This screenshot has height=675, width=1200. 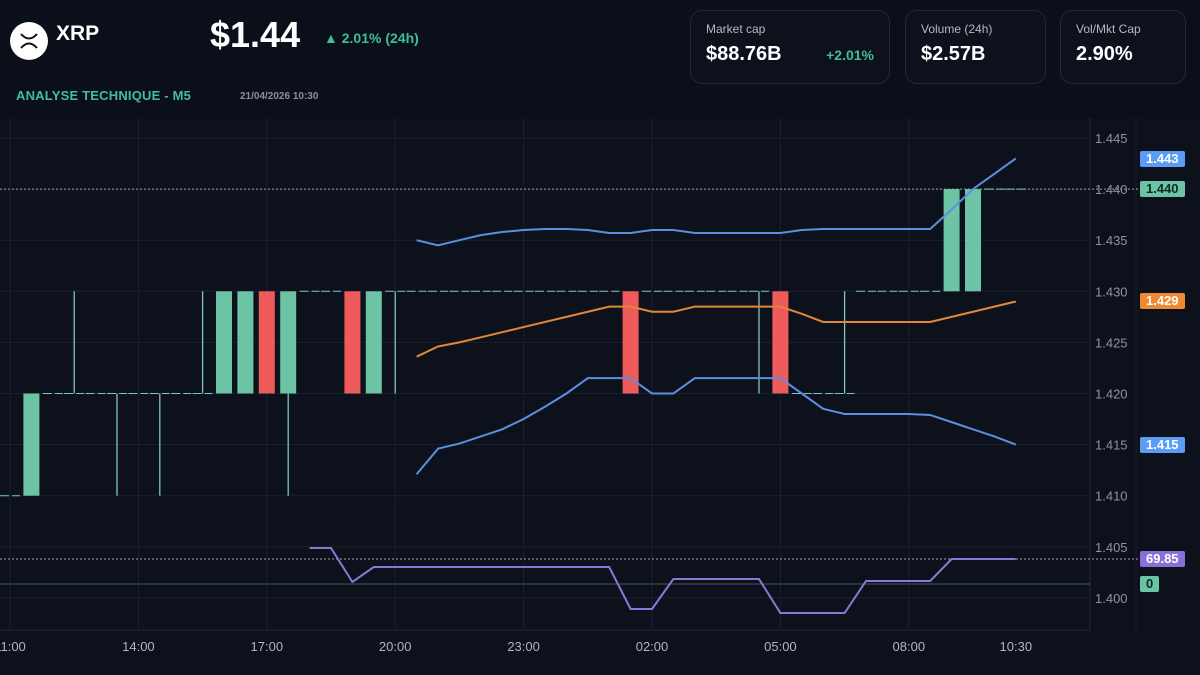 What do you see at coordinates (1111, 394) in the screenshot?
I see `y-tick-label: 1.420` at bounding box center [1111, 394].